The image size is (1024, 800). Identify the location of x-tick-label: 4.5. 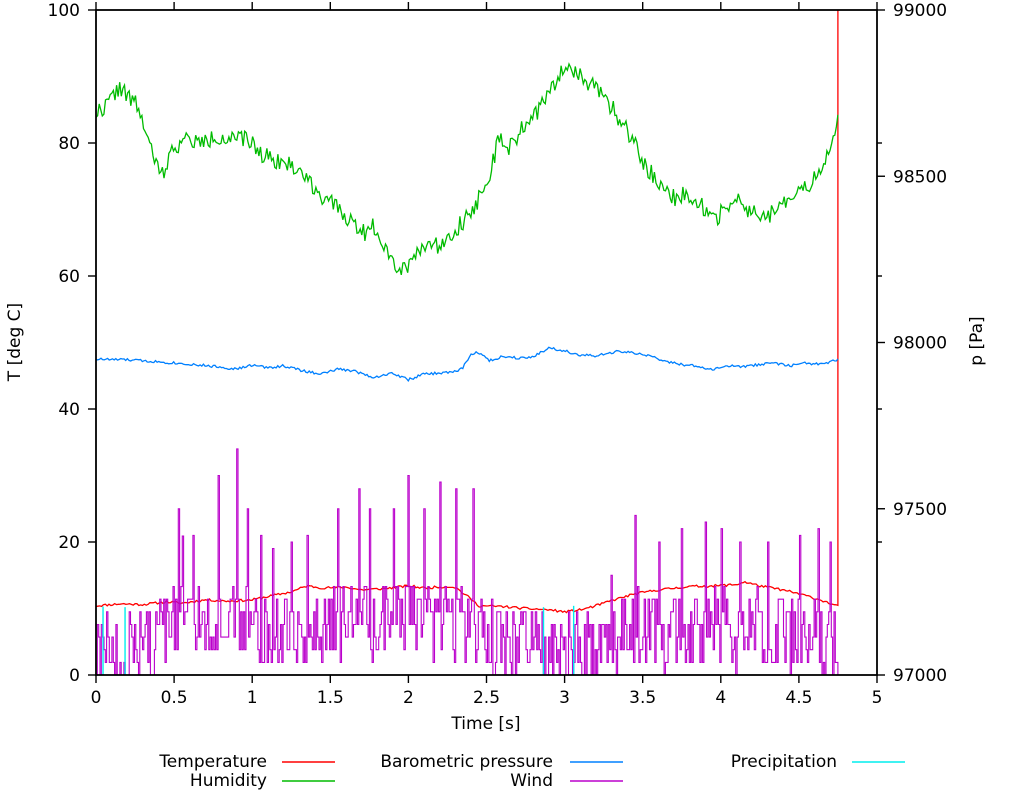
(798, 698).